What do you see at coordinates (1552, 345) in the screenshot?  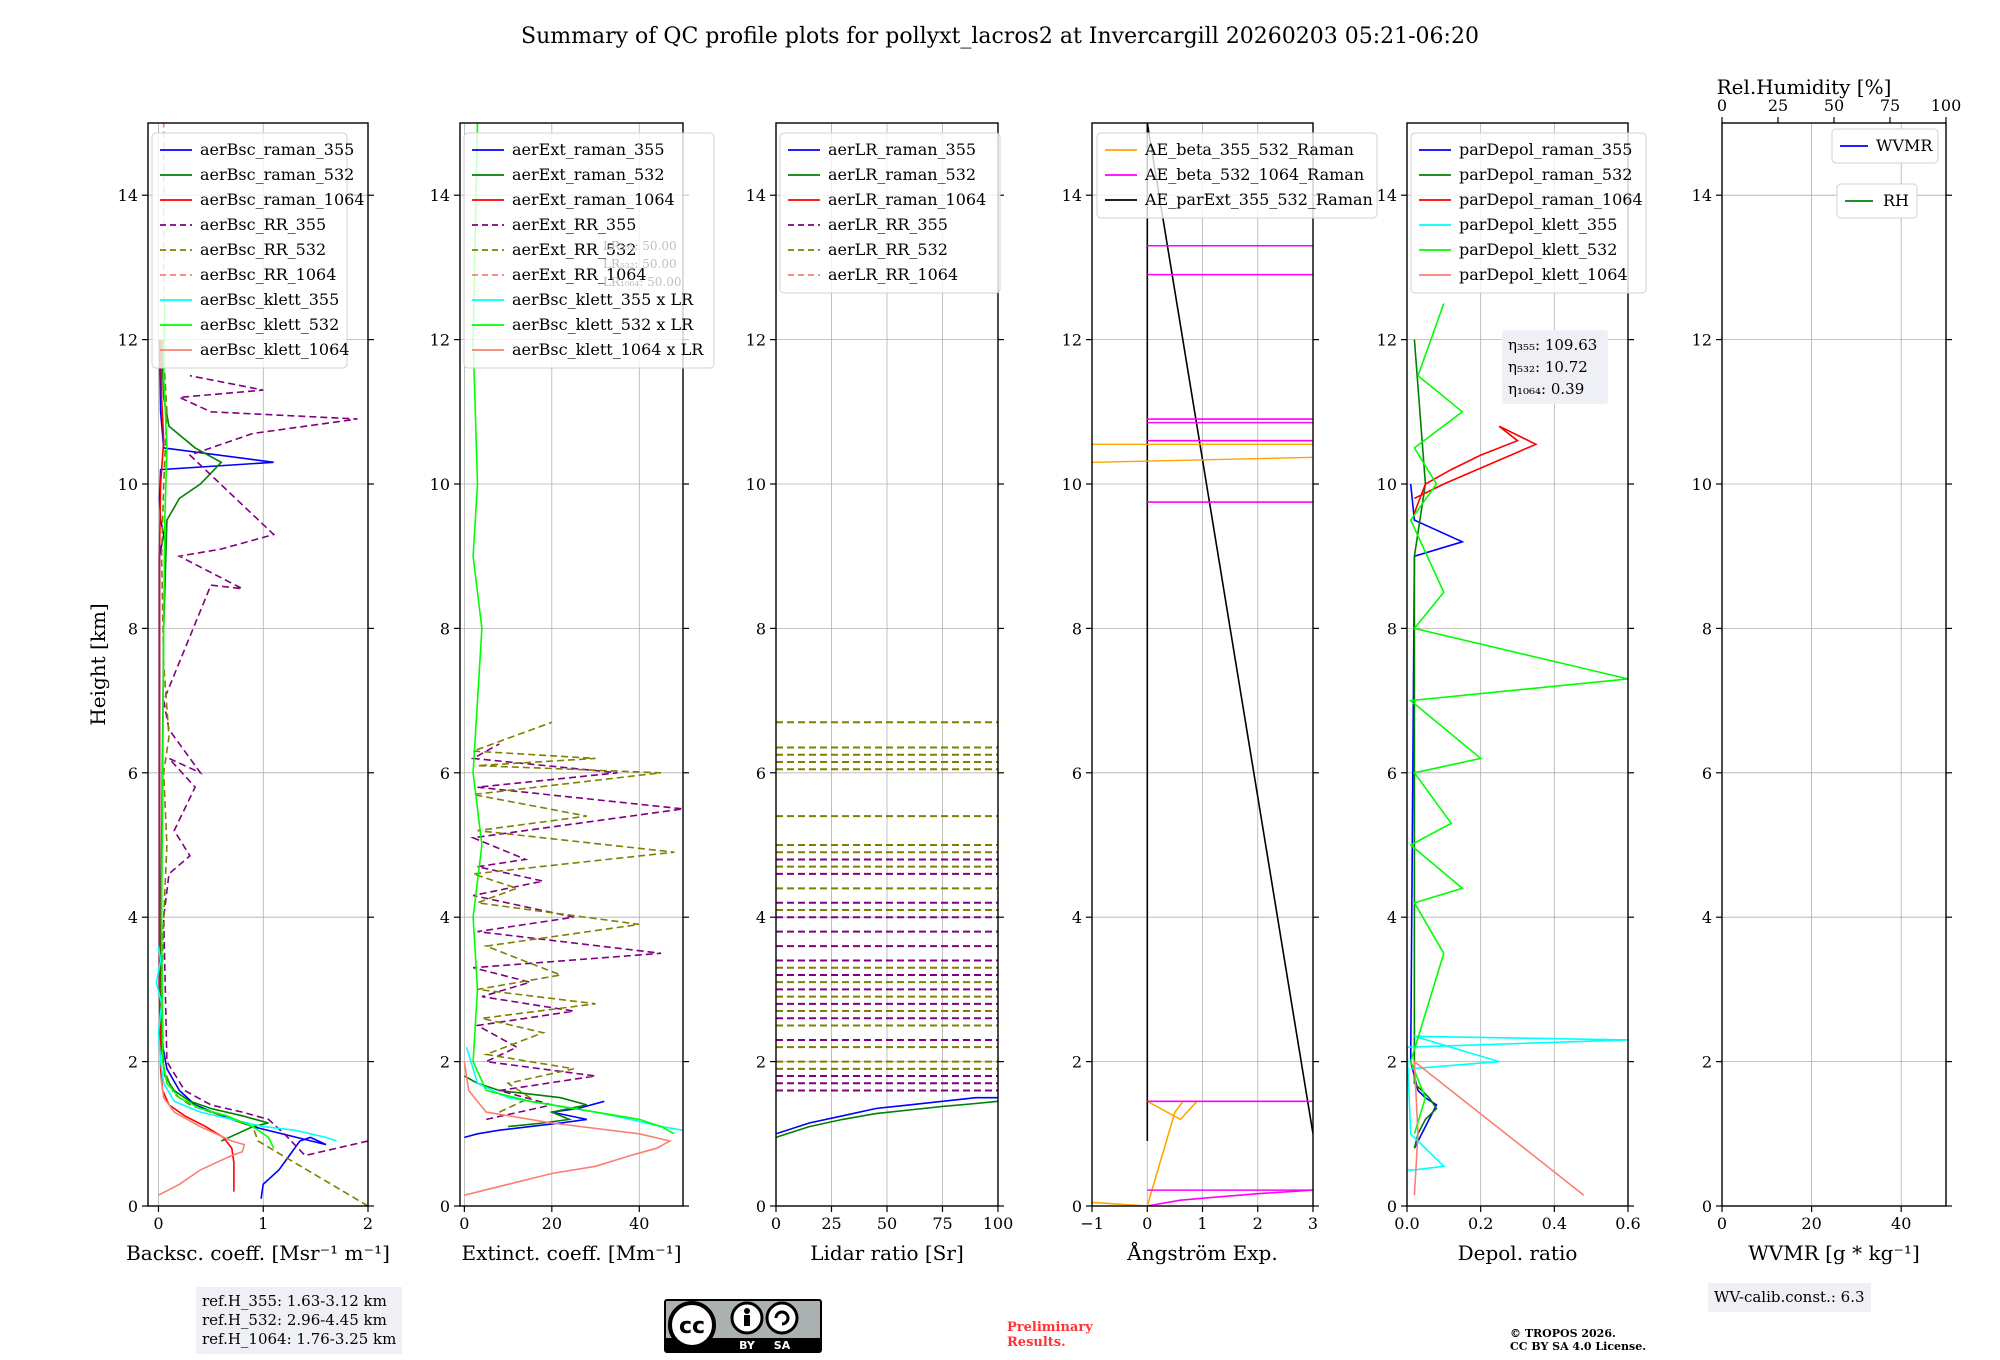 I see `eta-annotation-0: η₃₅₅: 109.63` at bounding box center [1552, 345].